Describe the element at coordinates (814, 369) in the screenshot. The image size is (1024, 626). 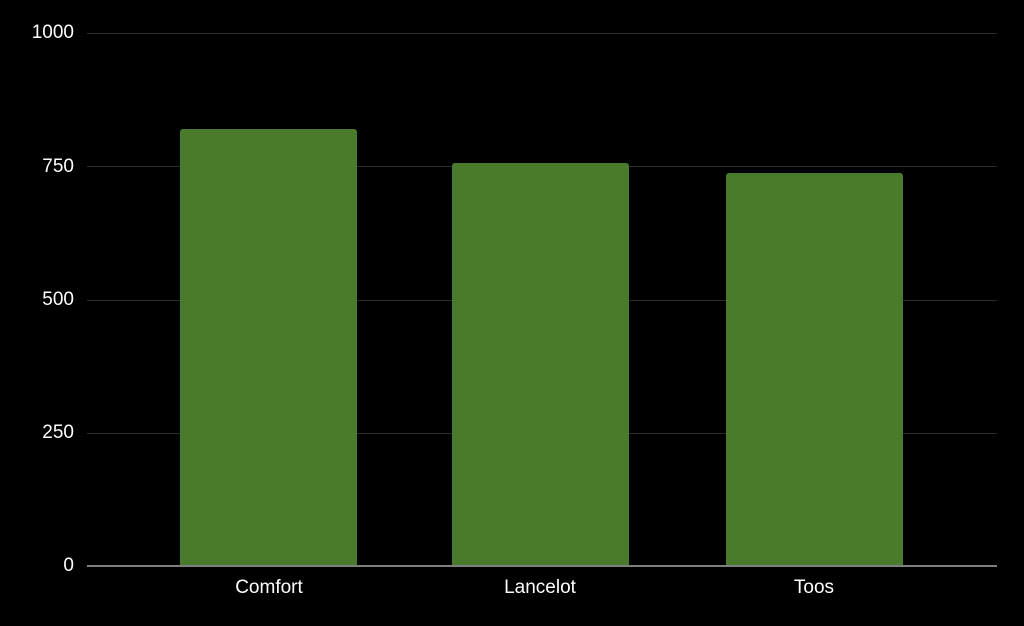
I see `bar-toos` at that location.